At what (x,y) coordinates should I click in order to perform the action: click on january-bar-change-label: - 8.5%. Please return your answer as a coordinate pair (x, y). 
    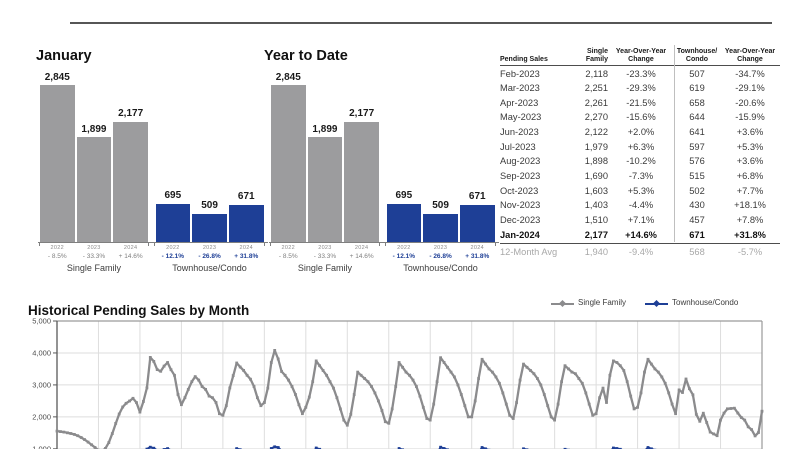
    Looking at the image, I should click on (57, 256).